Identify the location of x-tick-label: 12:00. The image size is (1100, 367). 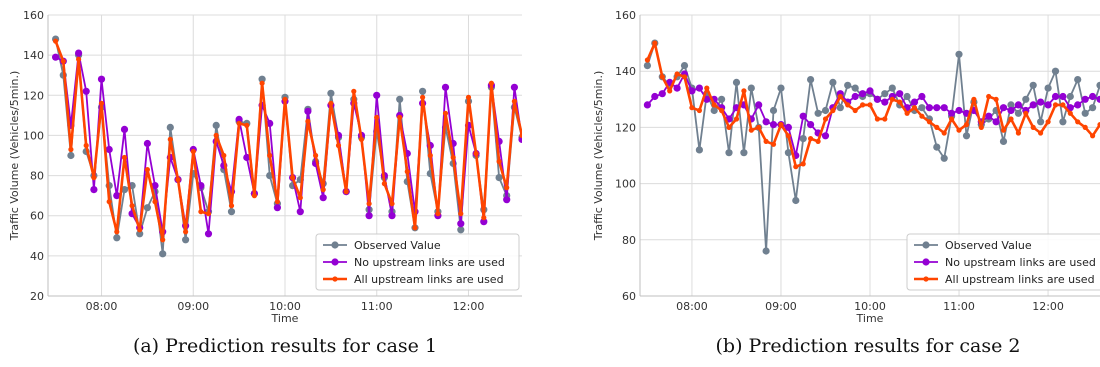
(1048, 306).